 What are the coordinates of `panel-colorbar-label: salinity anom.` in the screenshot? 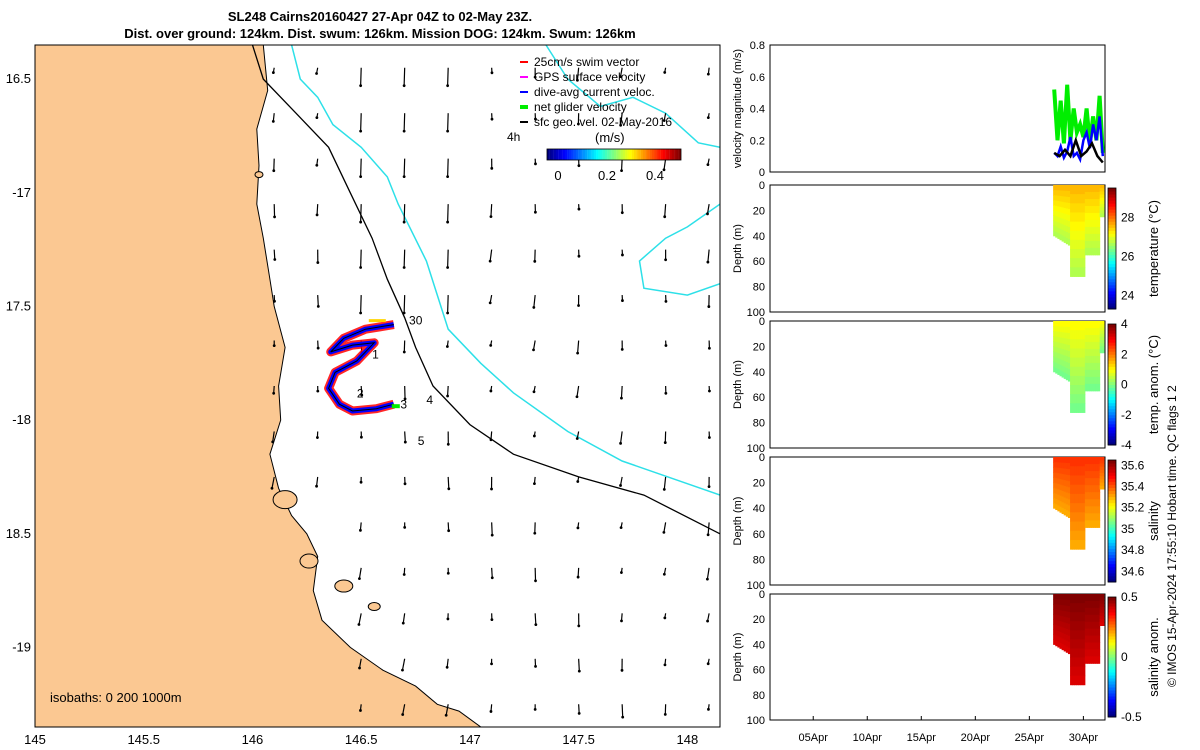 It's located at (1153, 656).